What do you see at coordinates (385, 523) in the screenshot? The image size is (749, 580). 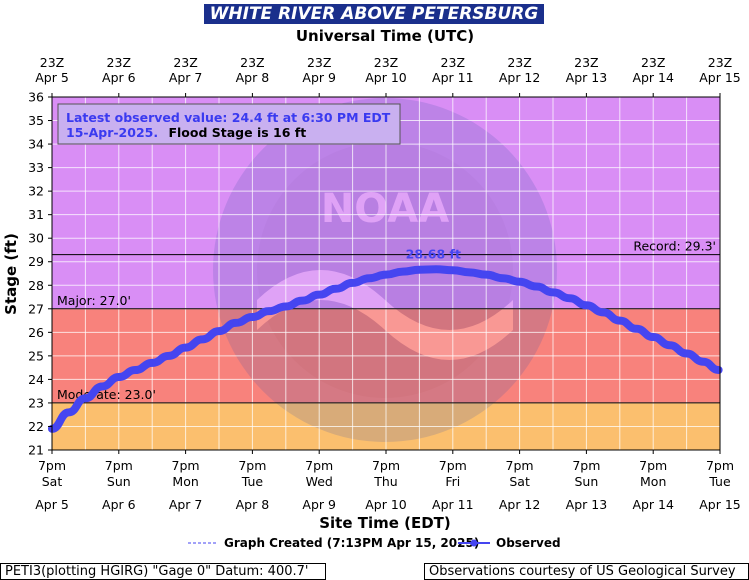 I see `bottom-axis-title: Site Time (EDT)` at bounding box center [385, 523].